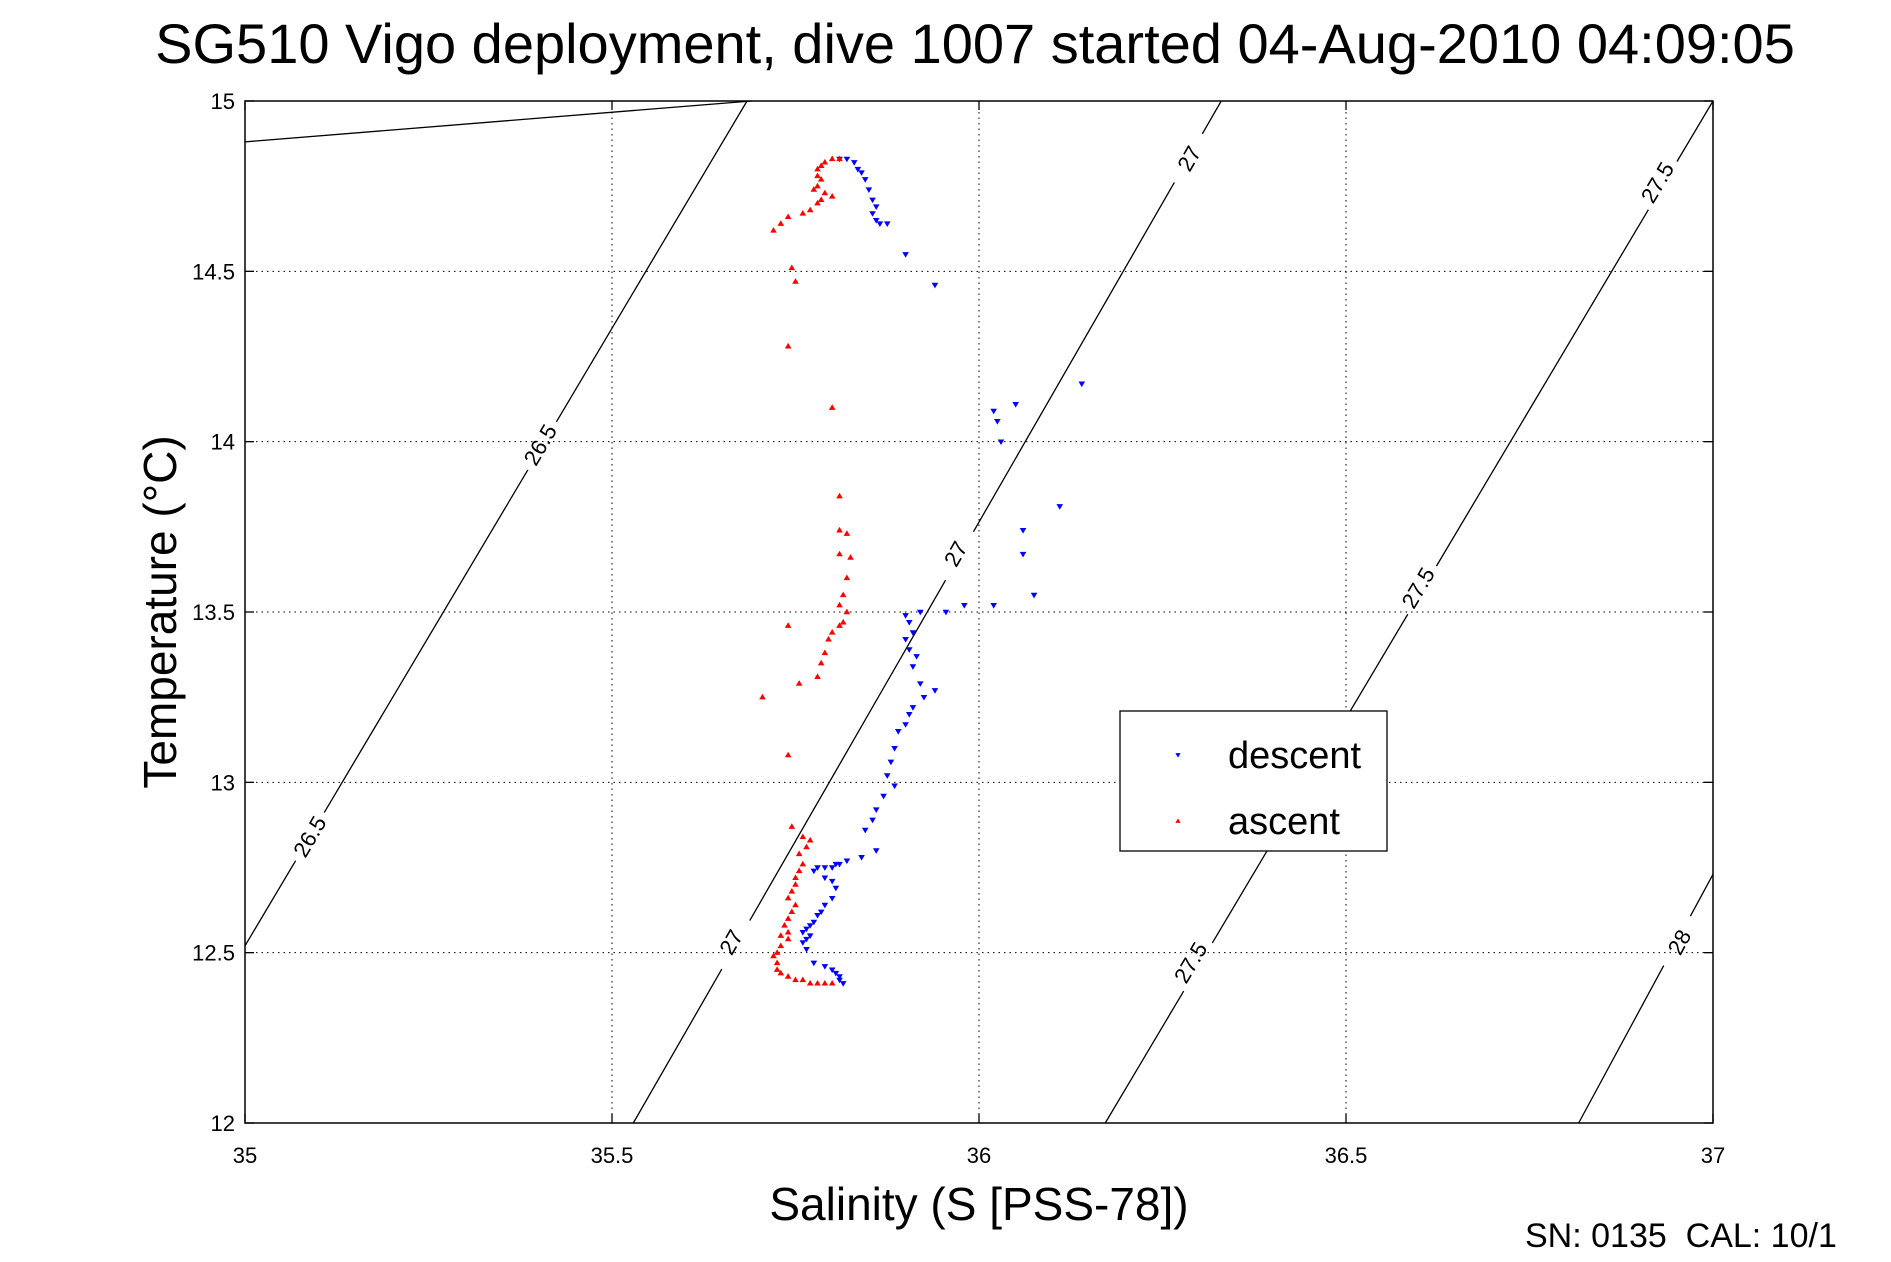  What do you see at coordinates (806, 570) in the screenshot?
I see `series-ascent` at bounding box center [806, 570].